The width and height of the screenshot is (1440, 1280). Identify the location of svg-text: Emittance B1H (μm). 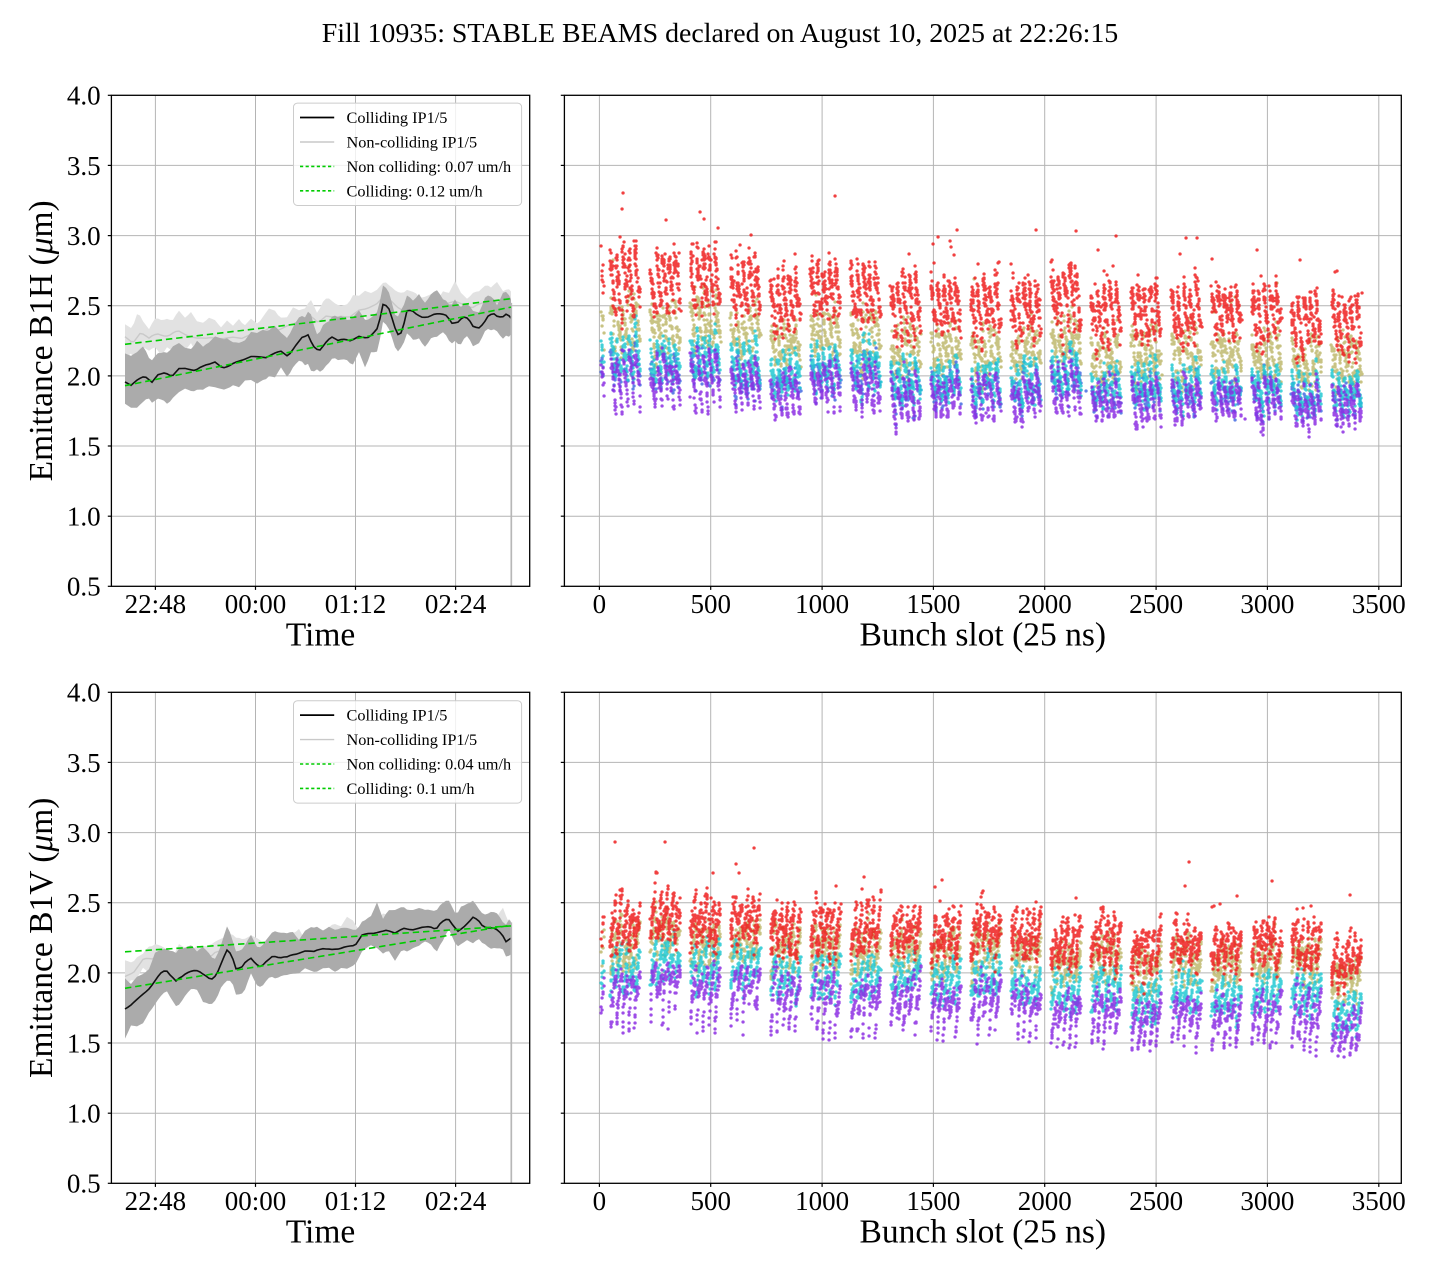
(41, 340).